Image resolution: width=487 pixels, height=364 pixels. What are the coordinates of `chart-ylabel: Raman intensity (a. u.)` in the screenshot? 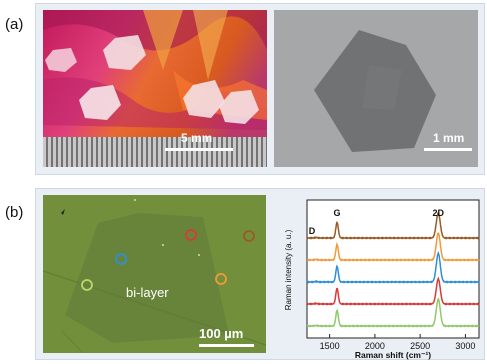 It's located at (288, 269).